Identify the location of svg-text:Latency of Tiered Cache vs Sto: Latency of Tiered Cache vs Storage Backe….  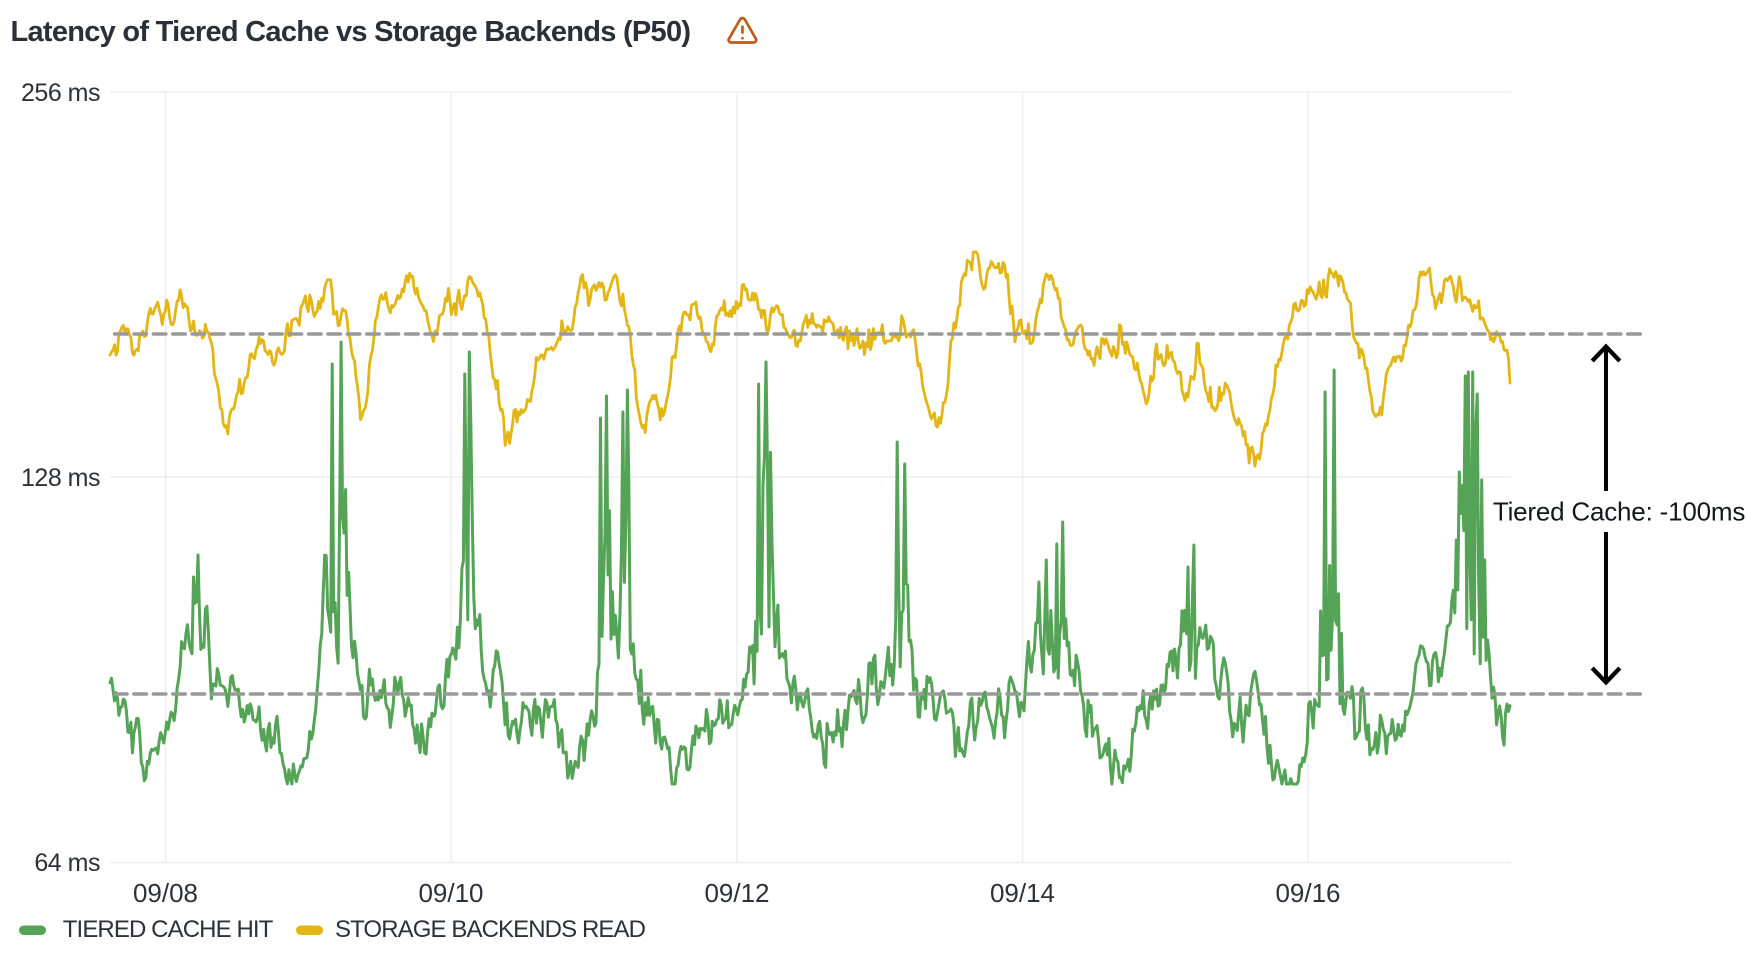
(351, 32).